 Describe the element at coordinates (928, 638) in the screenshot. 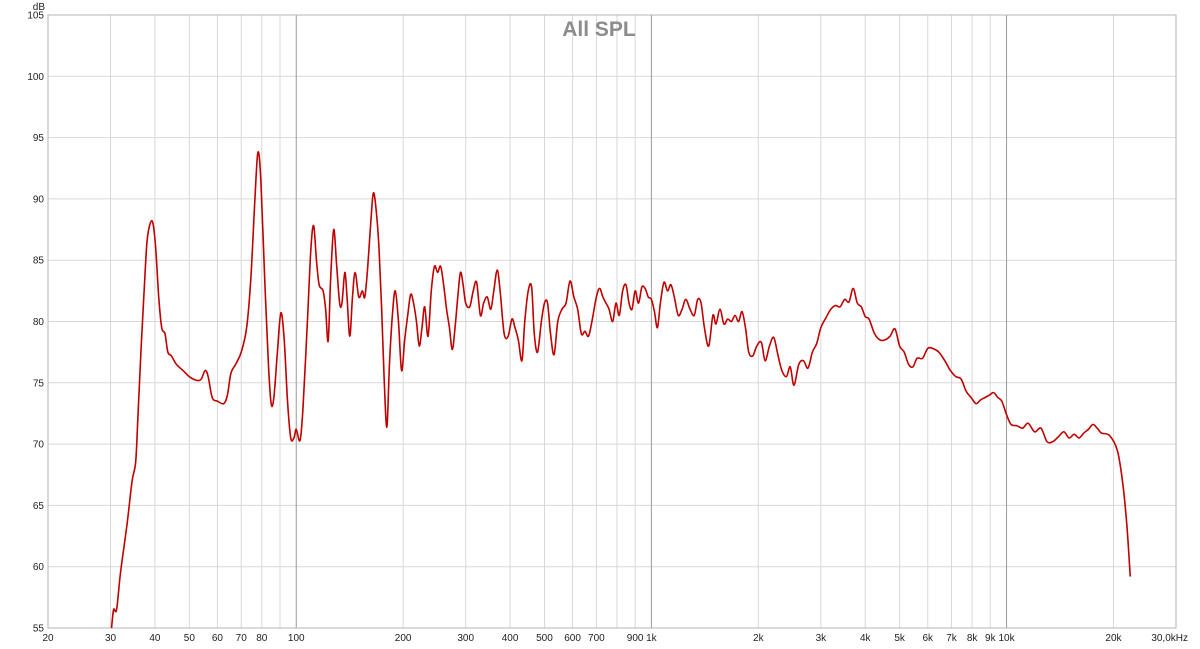

I see `x-tick-label: 6k` at that location.